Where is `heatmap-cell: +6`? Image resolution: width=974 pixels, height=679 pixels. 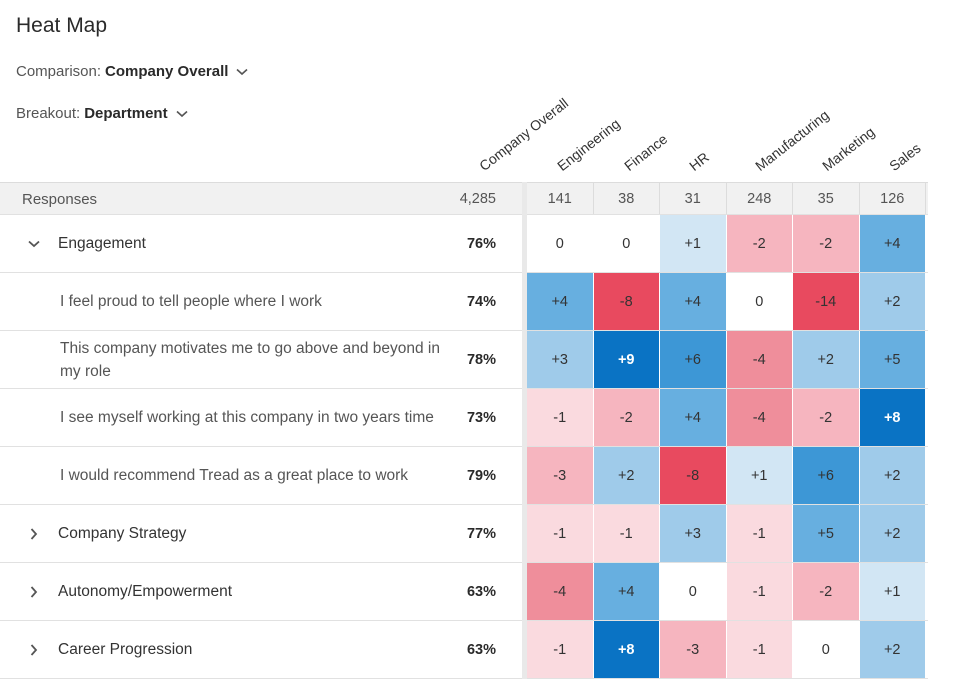 heatmap-cell: +6 is located at coordinates (693, 359).